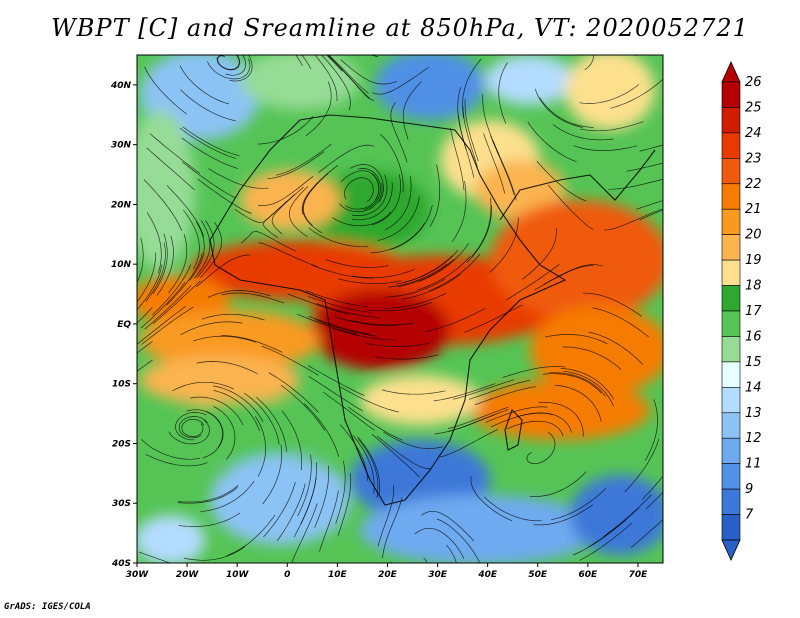 Image resolution: width=800 pixels, height=618 pixels. Describe the element at coordinates (538, 575) in the screenshot. I see `x-tick-label: 50E` at that location.